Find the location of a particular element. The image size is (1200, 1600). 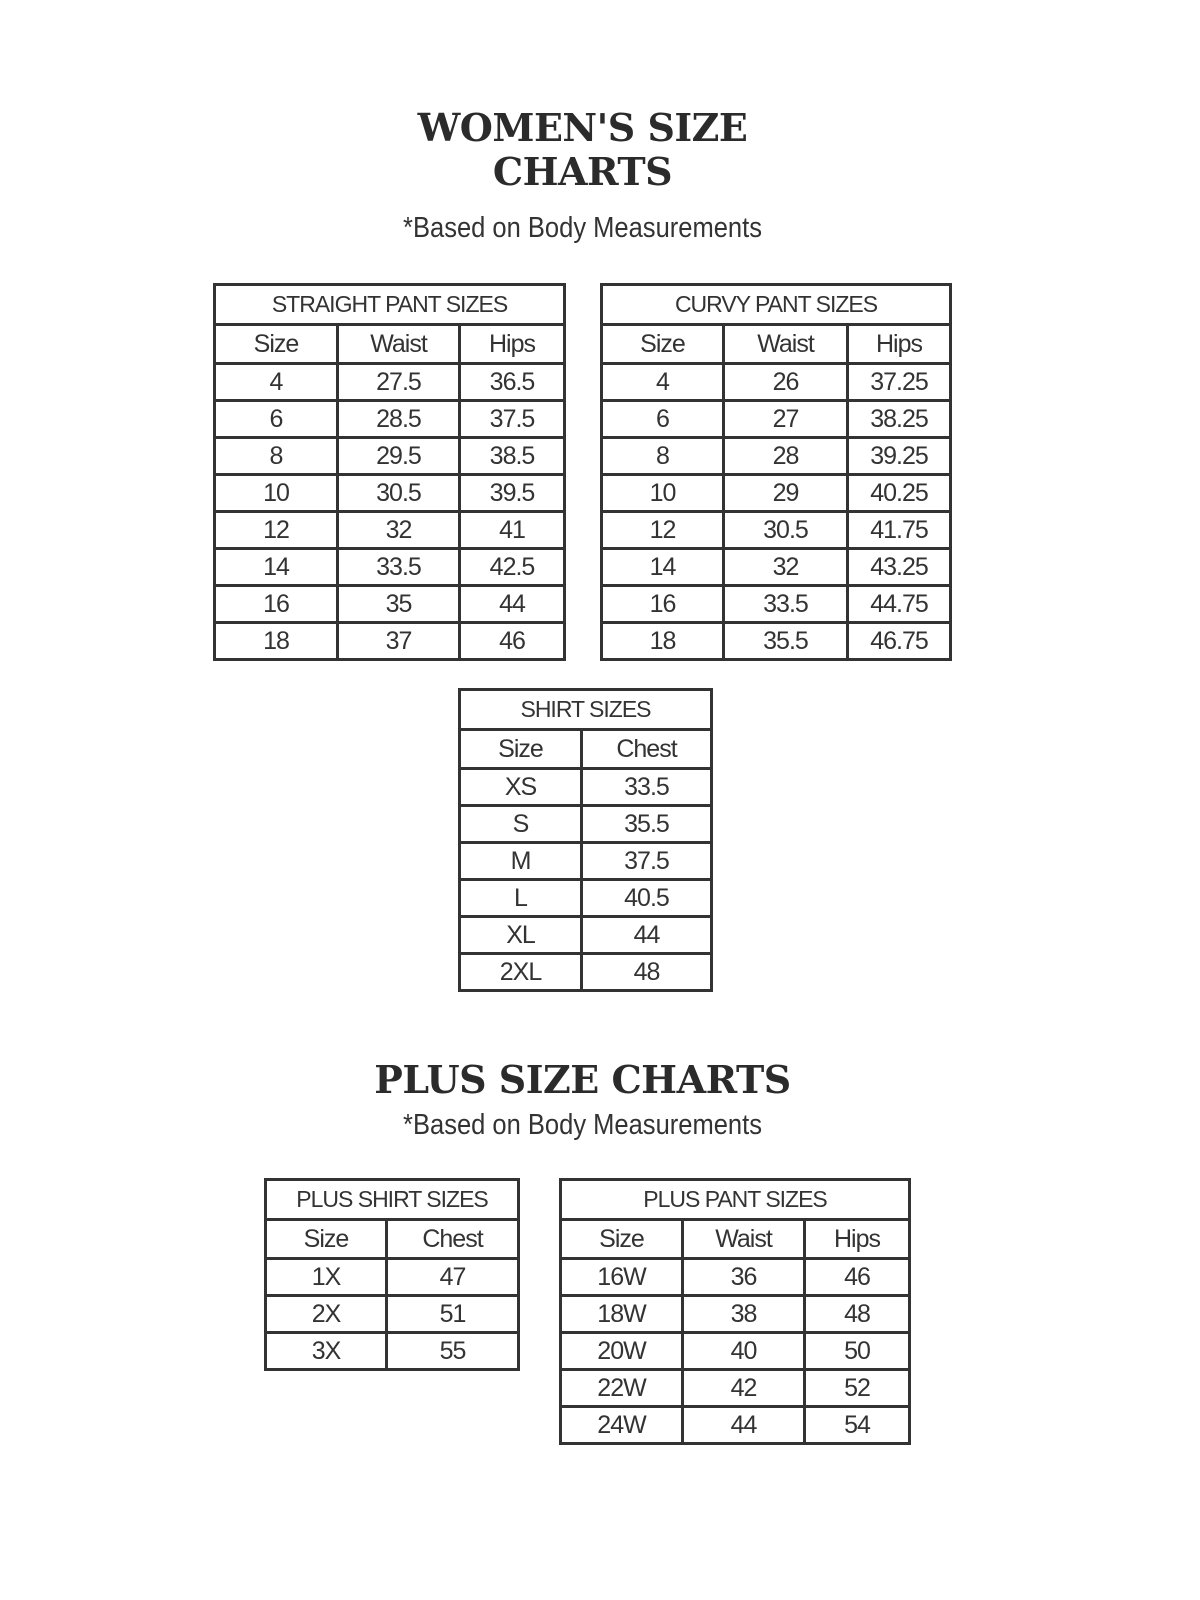

table-row: L 40.5 is located at coordinates (585, 898).